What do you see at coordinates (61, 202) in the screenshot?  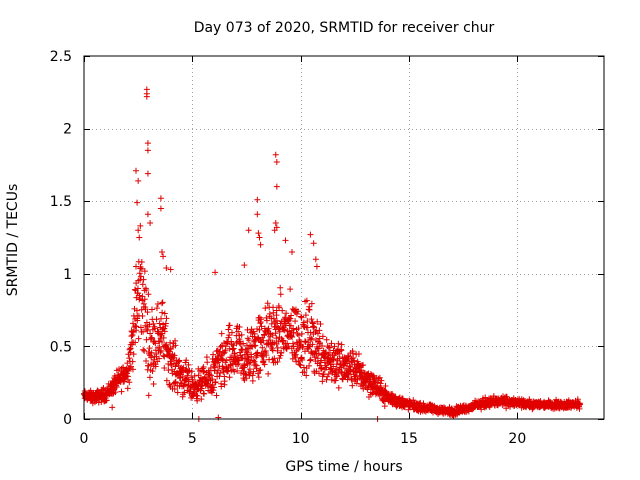 I see `y-tick-label: 1.5` at bounding box center [61, 202].